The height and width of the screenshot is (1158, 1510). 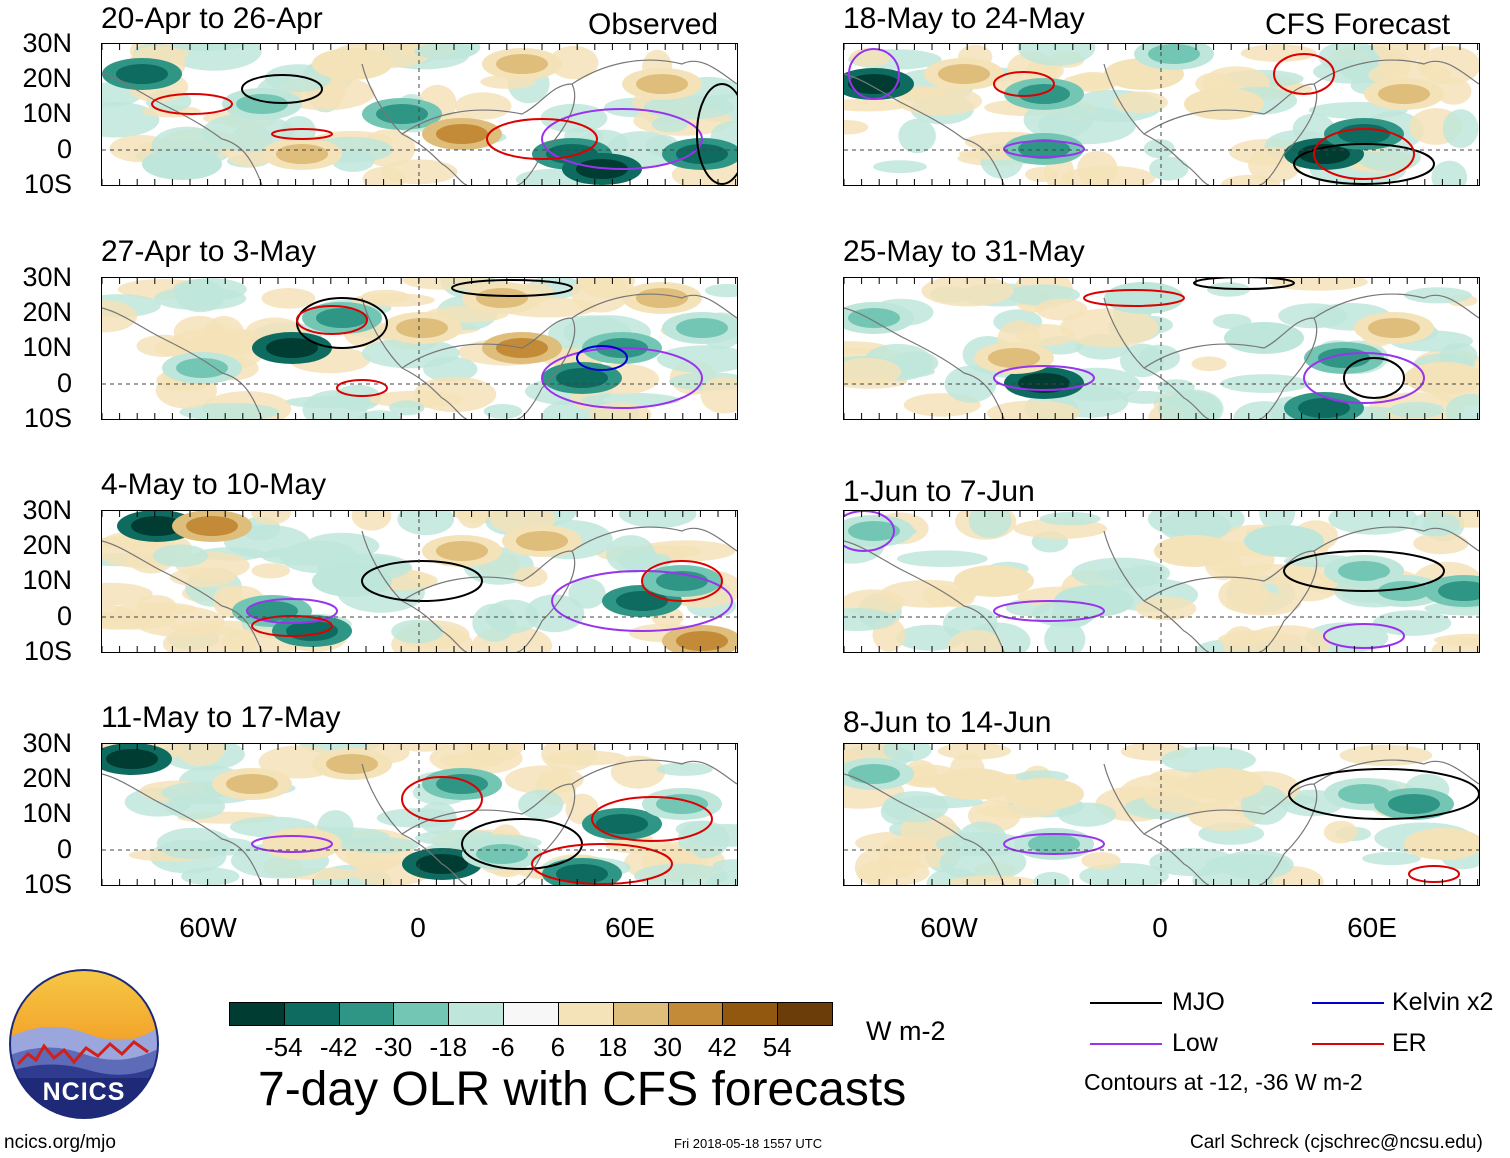 I want to click on y-label-row2-0: 0, so click(x=64, y=383).